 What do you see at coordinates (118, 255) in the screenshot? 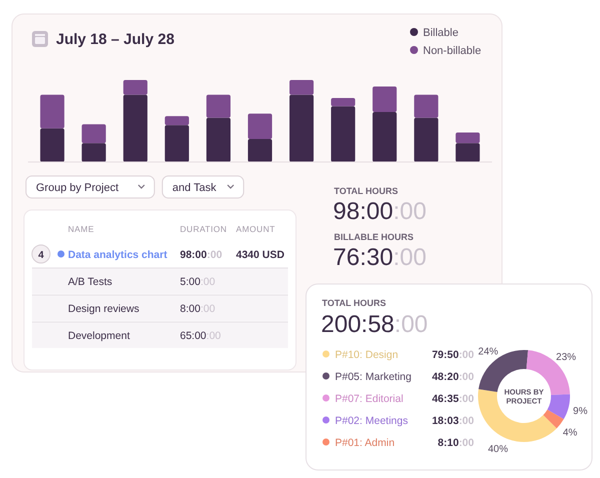
I see `text: Data analytics chart` at bounding box center [118, 255].